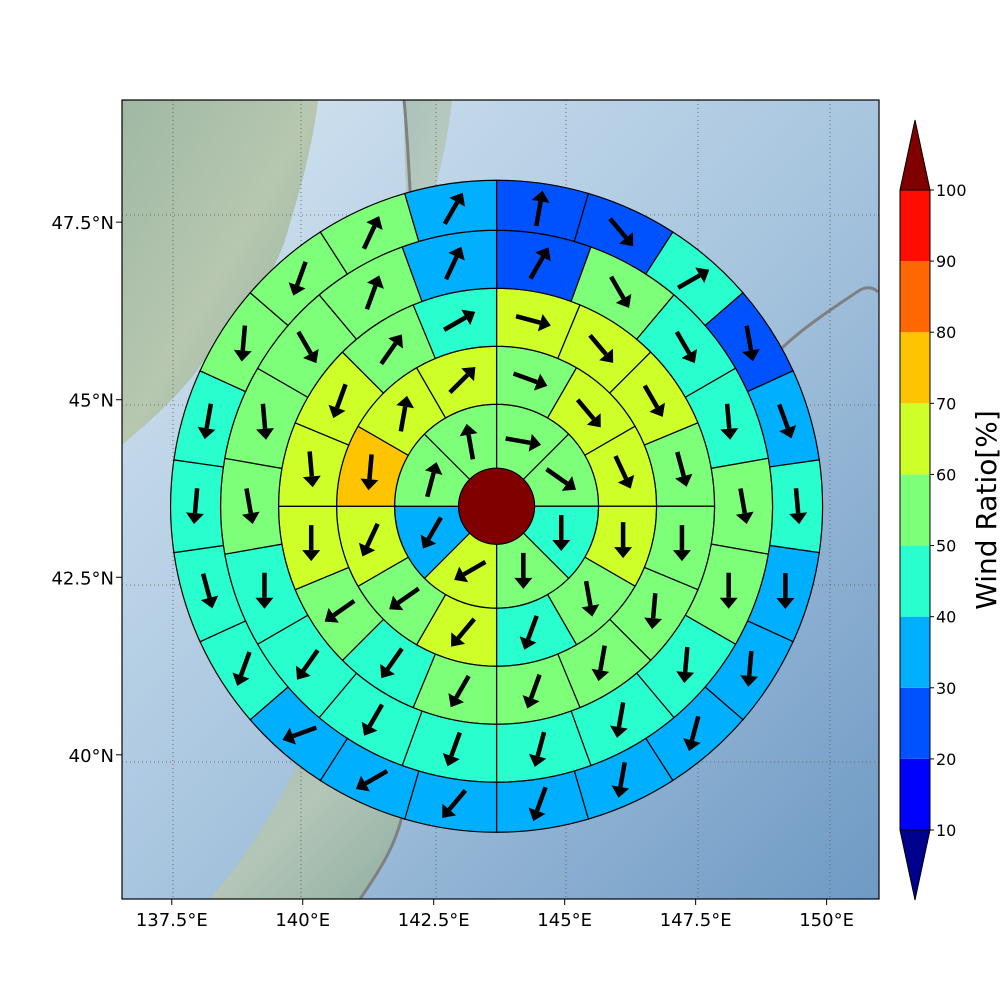 The height and width of the screenshot is (1000, 1000). Describe the element at coordinates (946, 403) in the screenshot. I see `colorbar-tick-label: 70` at that location.